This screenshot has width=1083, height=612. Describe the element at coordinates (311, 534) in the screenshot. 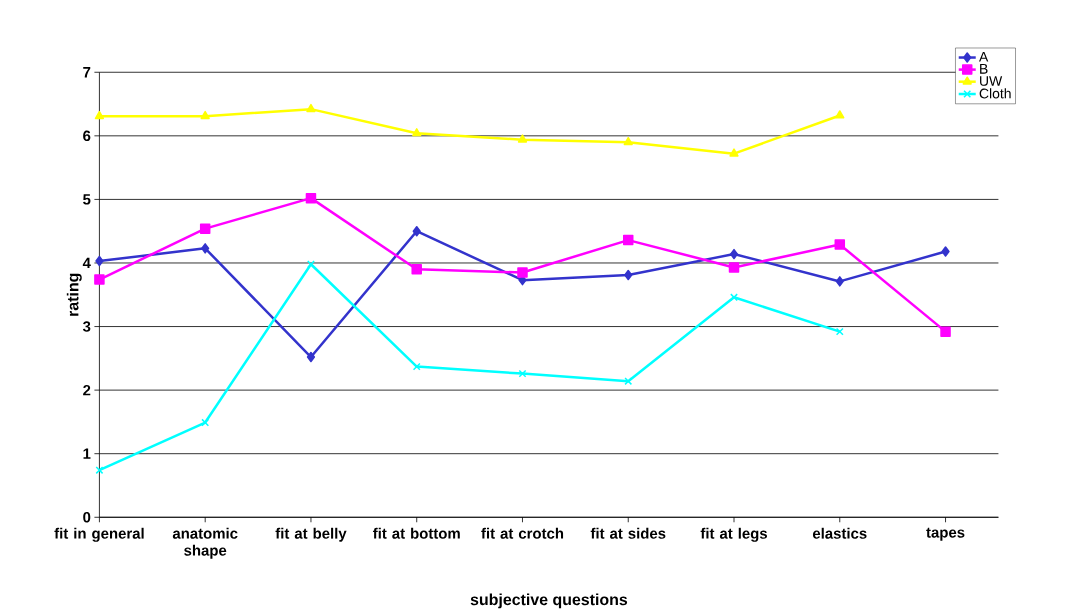

I see `x-tick-label: fit at belly` at that location.